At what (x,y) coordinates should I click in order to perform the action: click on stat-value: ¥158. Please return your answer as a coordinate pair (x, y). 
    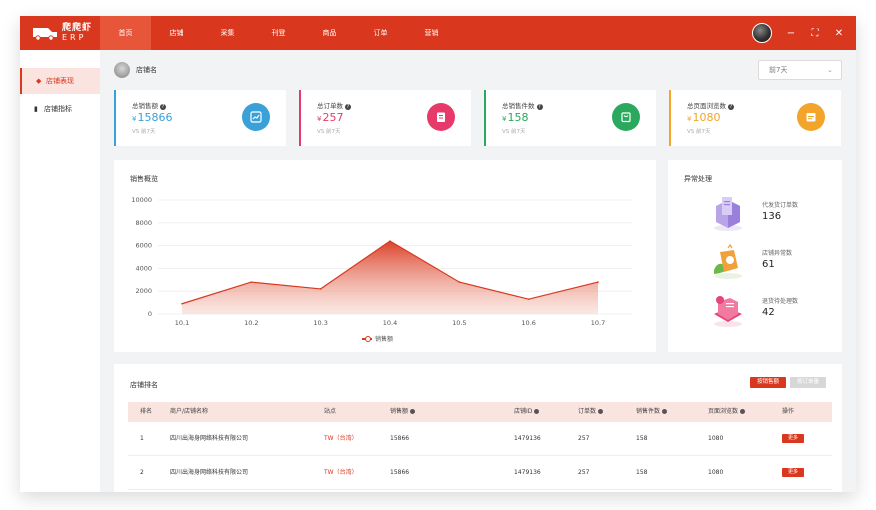
    Looking at the image, I should click on (515, 117).